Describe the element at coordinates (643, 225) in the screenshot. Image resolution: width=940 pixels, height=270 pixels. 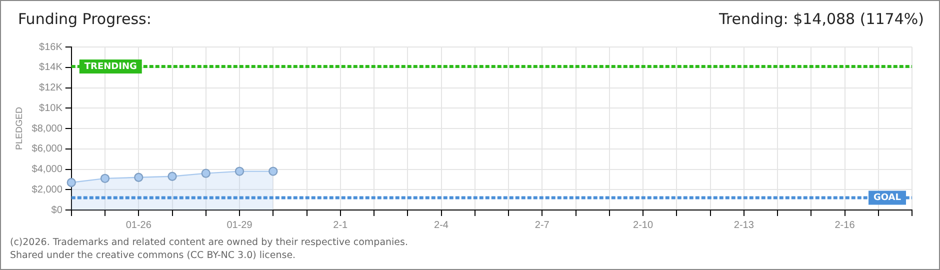
I see `x-tick-label: 2-10` at that location.